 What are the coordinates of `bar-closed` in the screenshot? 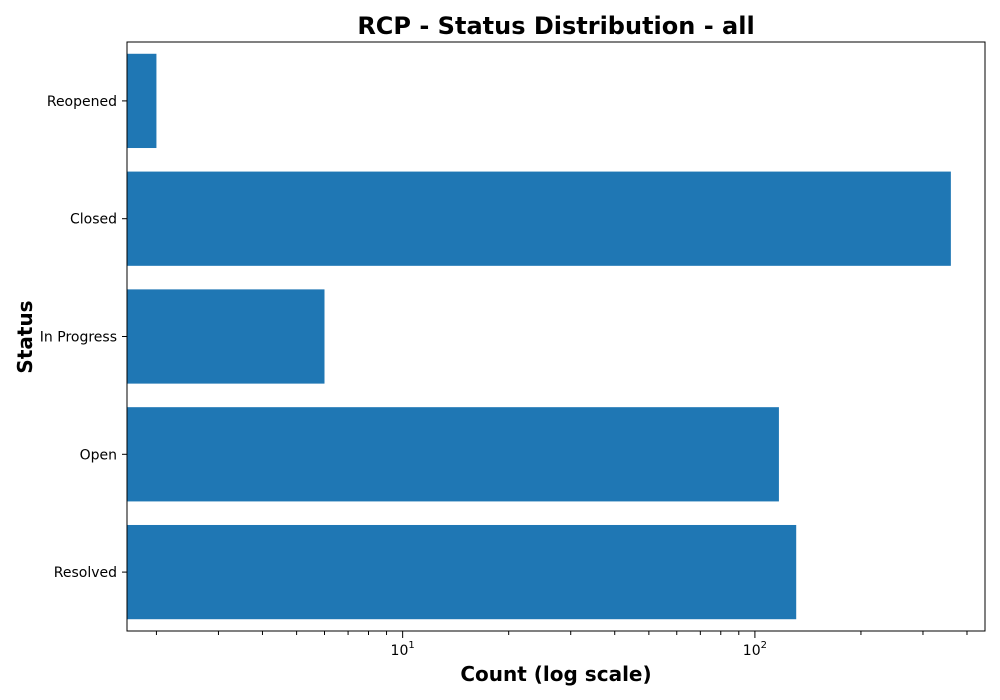 It's located at (539, 218).